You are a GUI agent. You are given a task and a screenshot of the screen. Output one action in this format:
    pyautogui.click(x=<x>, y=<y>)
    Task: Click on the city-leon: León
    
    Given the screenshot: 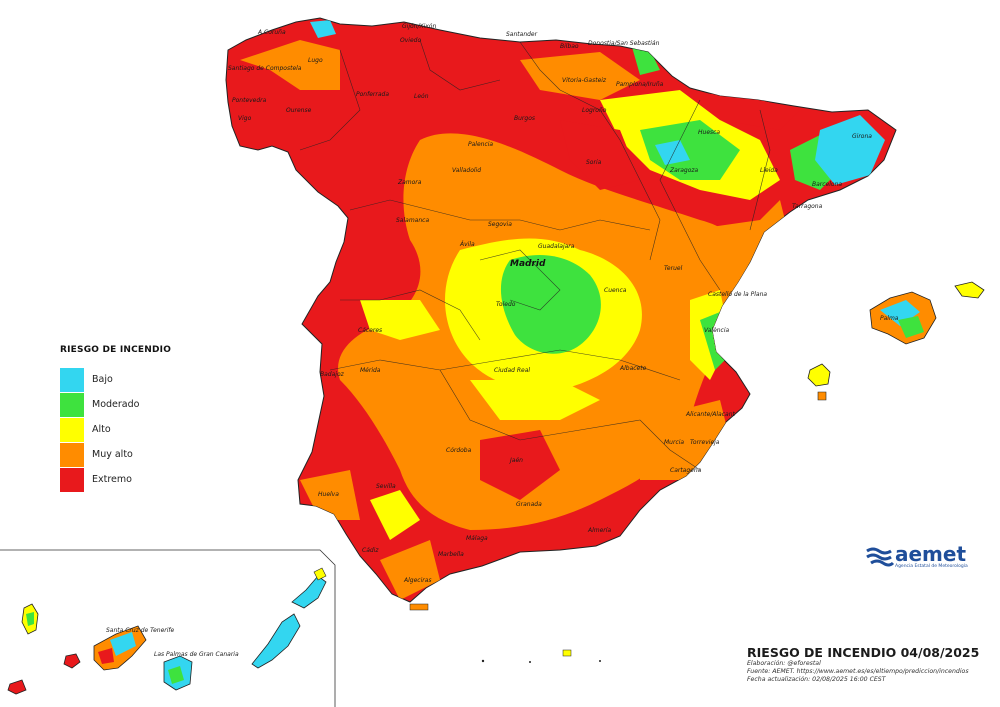 What is the action you would take?
    pyautogui.click(x=421, y=96)
    